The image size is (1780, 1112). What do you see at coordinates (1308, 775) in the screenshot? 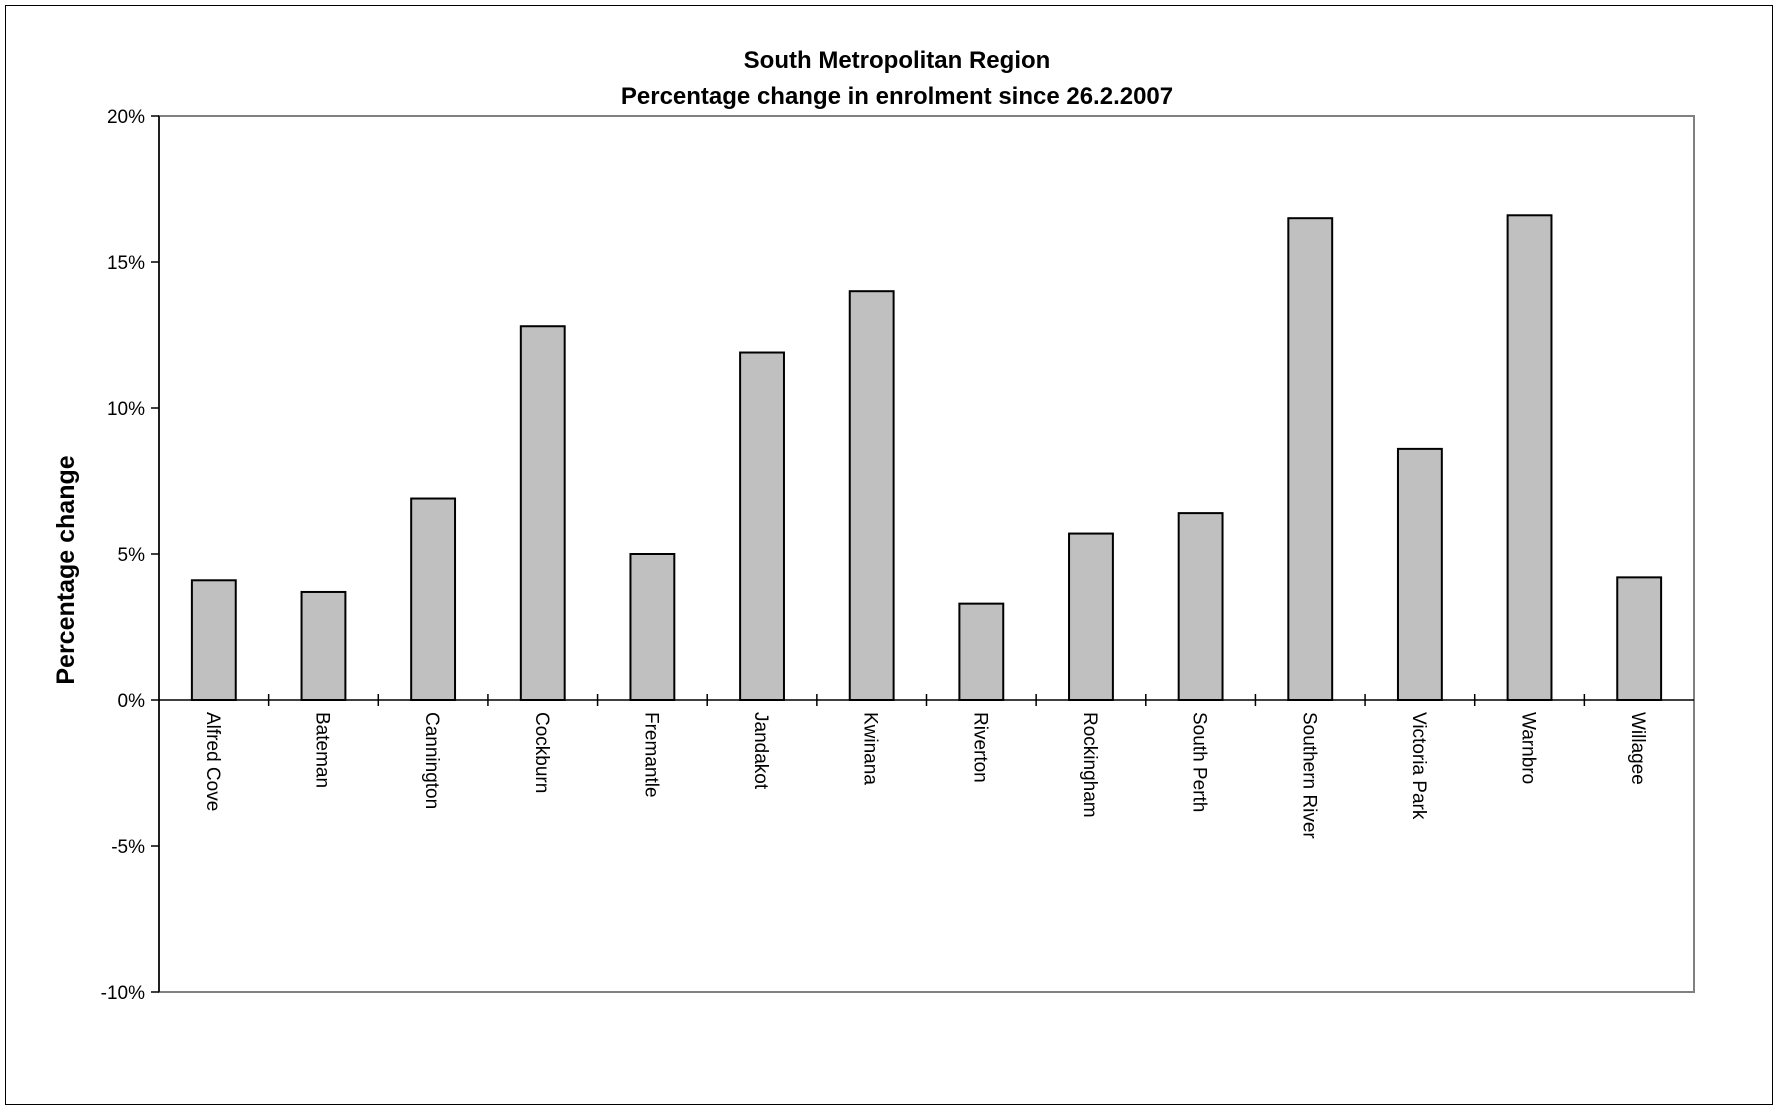
I see `x-tick-label: Southern River` at bounding box center [1308, 775].